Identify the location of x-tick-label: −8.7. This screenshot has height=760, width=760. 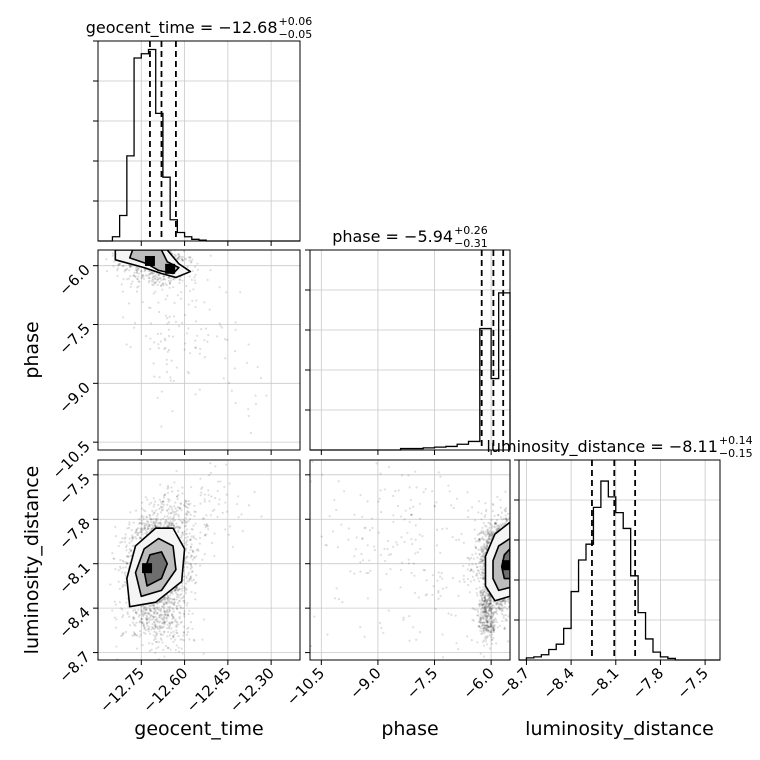
(514, 683).